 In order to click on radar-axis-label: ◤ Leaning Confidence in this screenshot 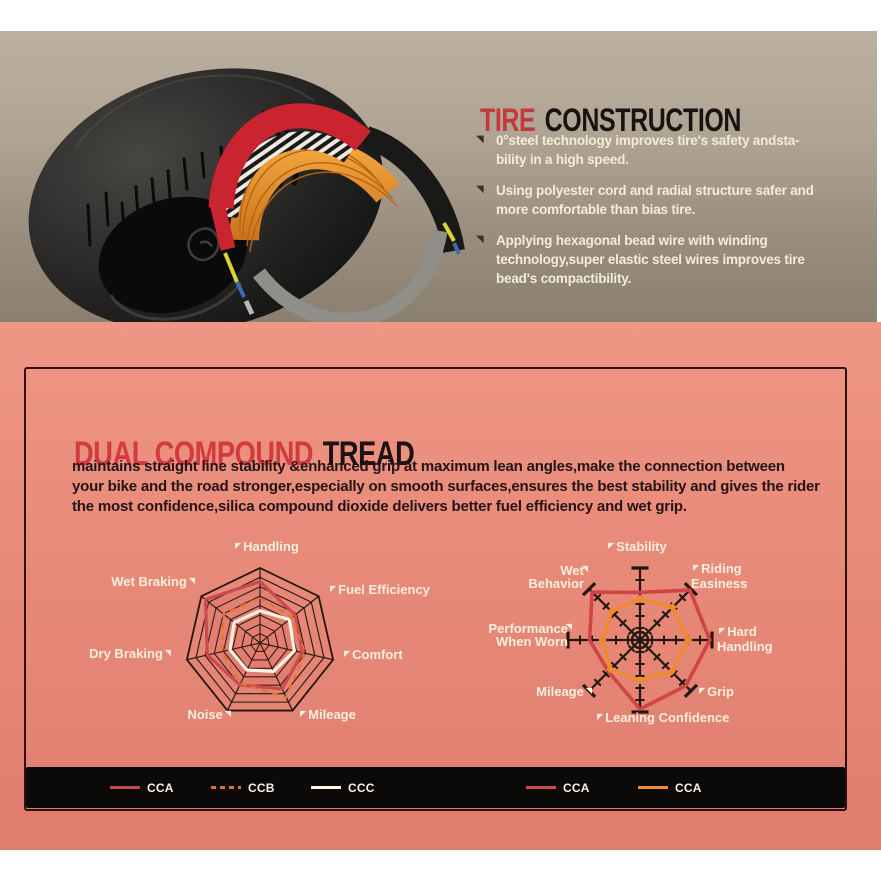, I will do `click(662, 718)`.